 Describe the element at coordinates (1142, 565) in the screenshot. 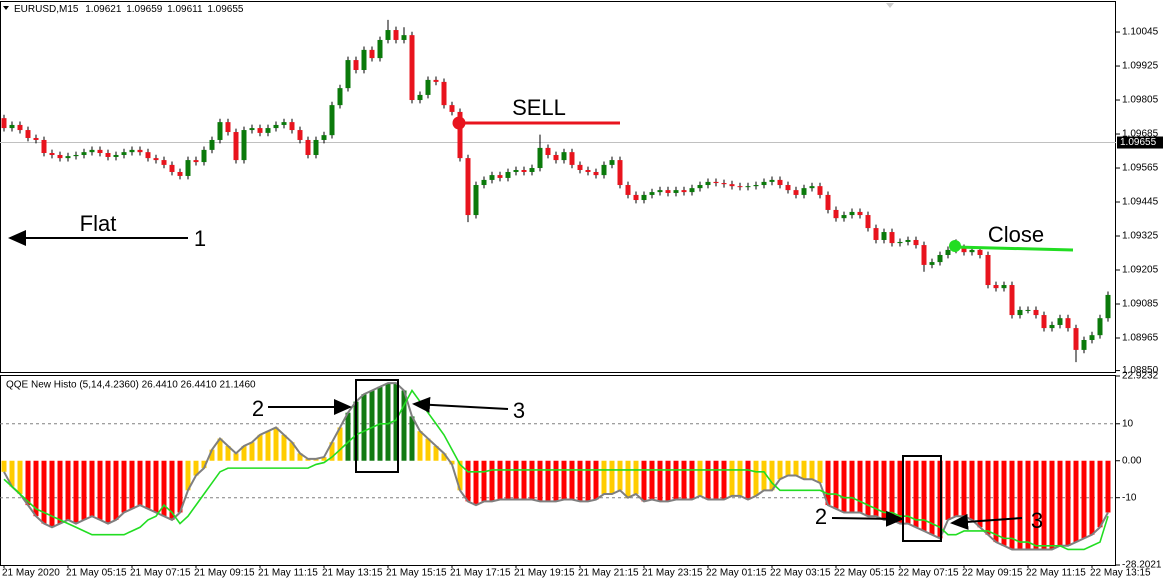

I see `y-tick-label: -28.2021` at that location.